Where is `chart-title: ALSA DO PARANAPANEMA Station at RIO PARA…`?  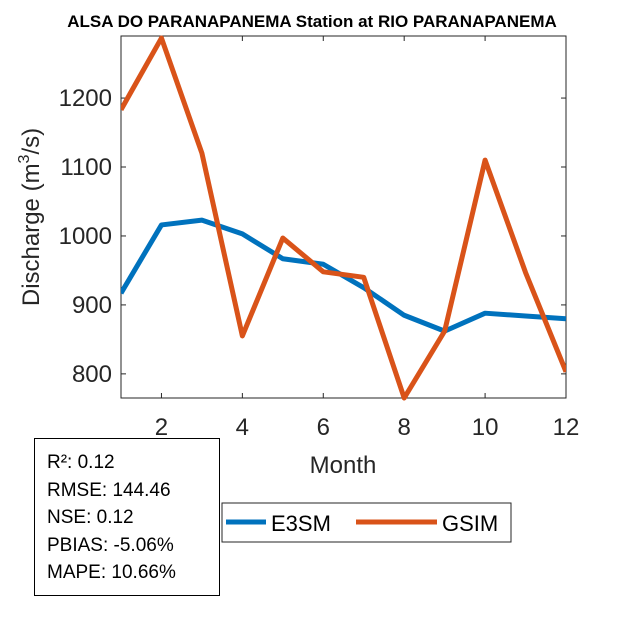
chart-title: ALSA DO PARANAPANEMA Station at RIO PARA… is located at coordinates (312, 21).